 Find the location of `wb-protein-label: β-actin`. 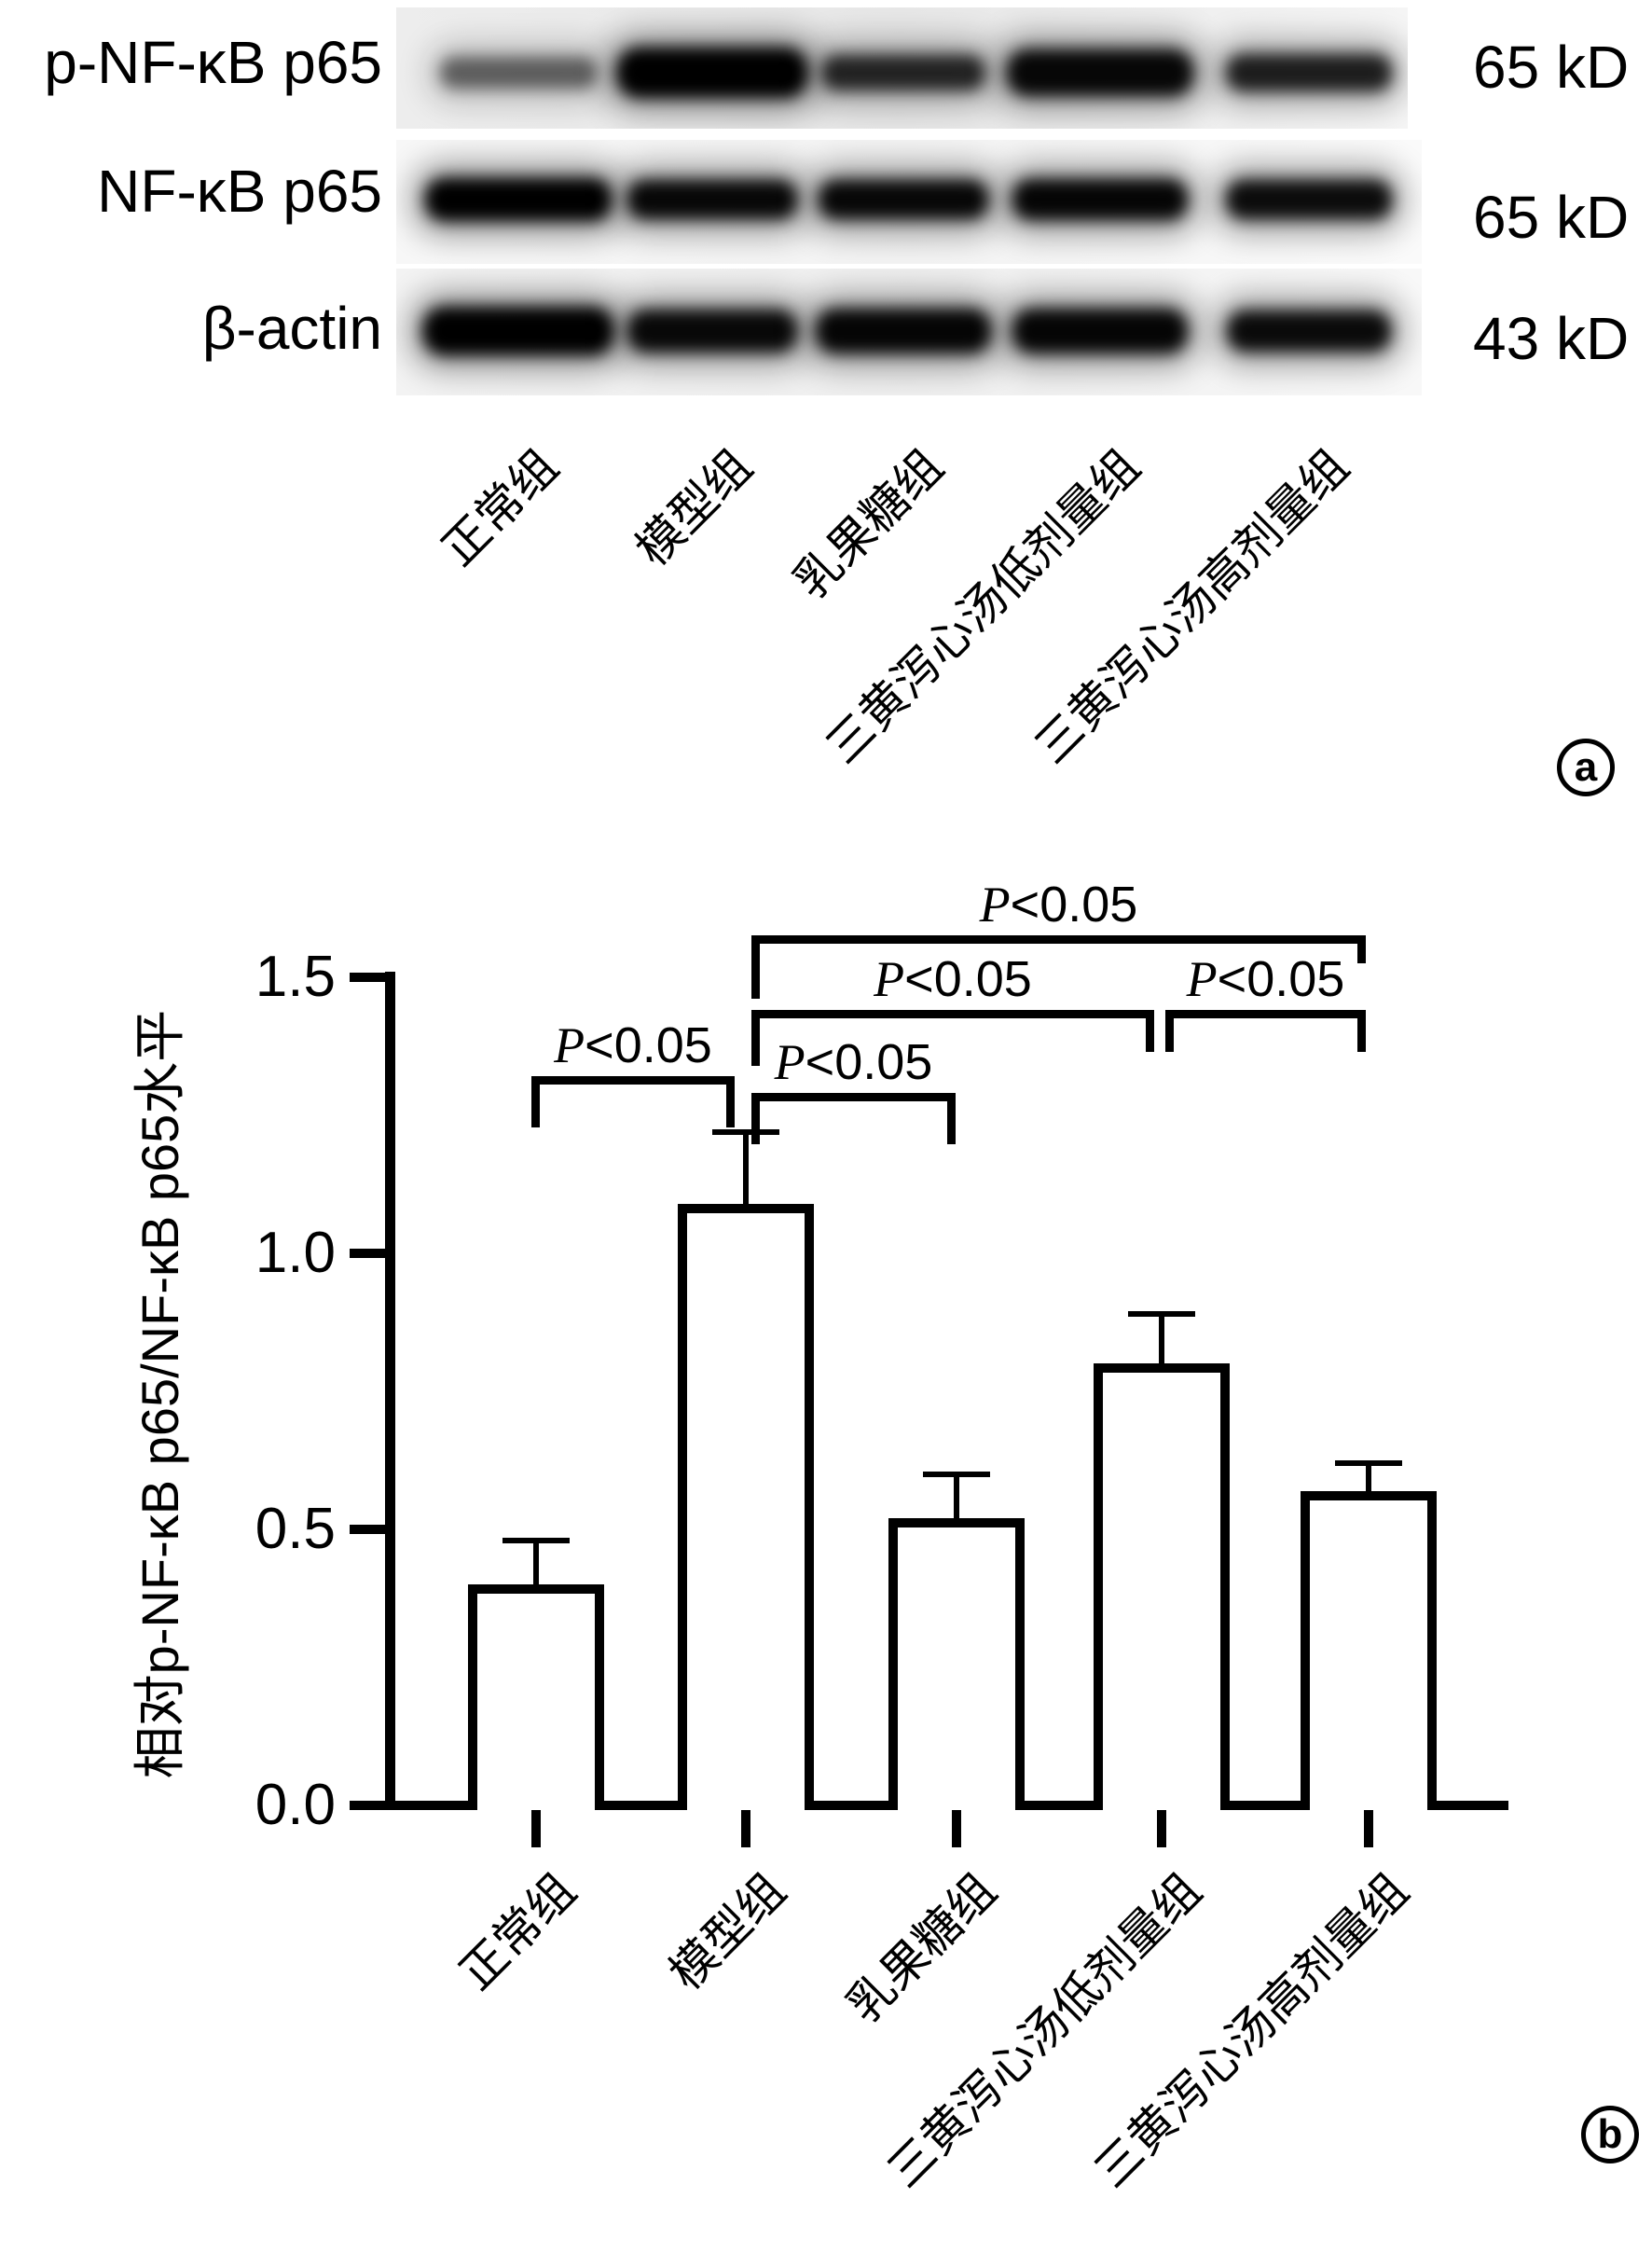

wb-protein-label: β-actin is located at coordinates (291, 329).